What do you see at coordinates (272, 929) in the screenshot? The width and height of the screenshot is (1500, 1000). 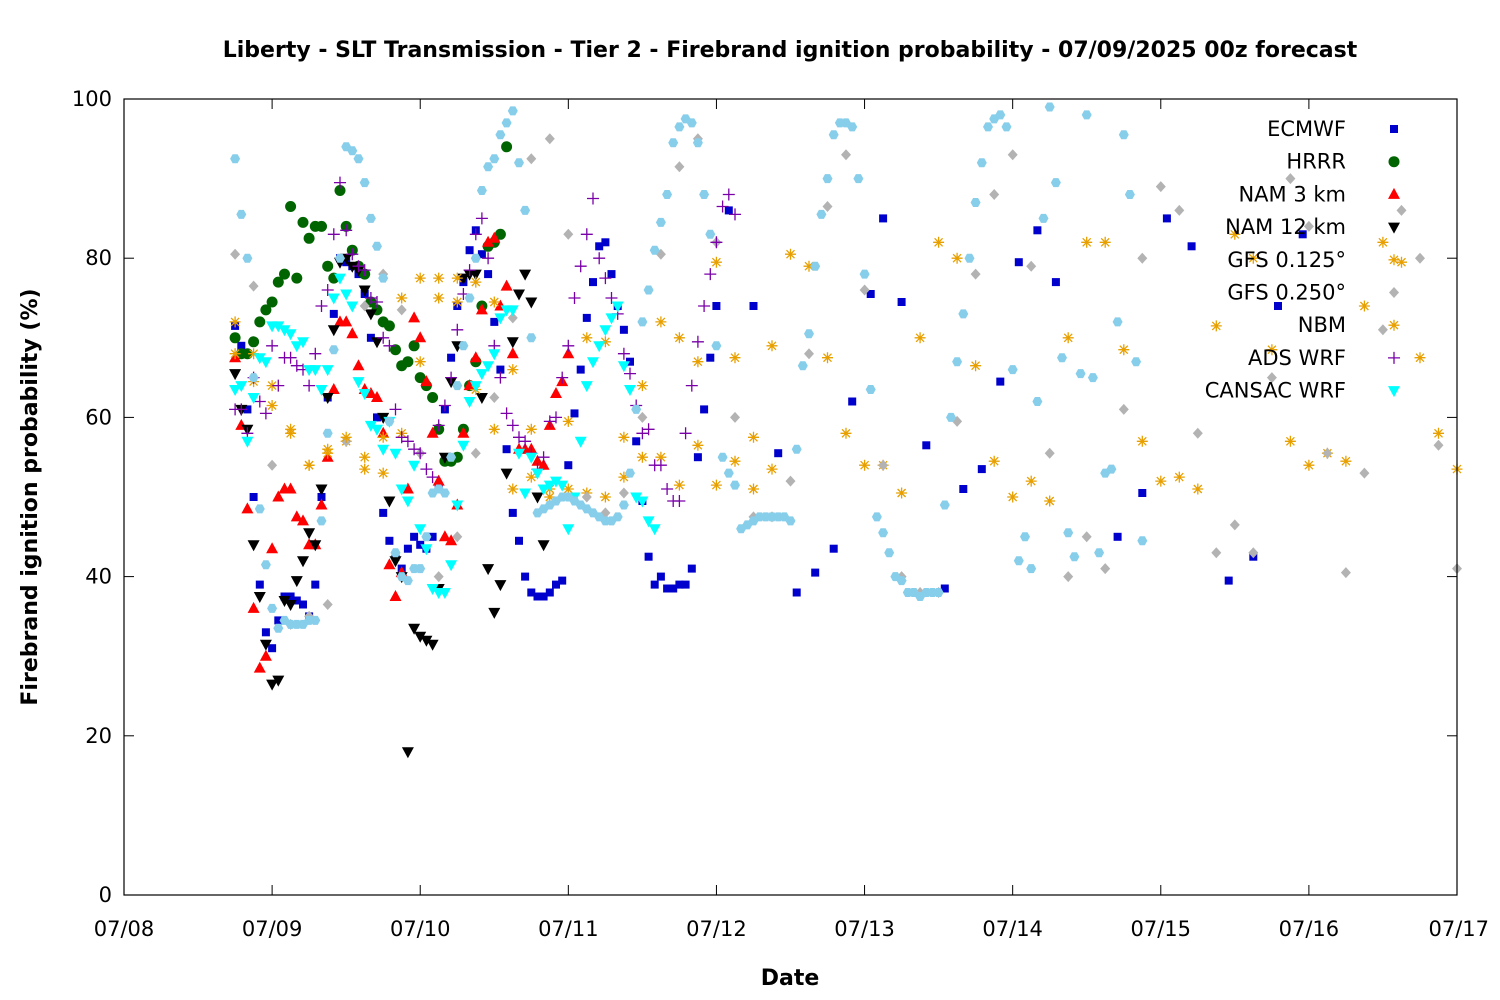 I see `x-tick-label: 07/09` at bounding box center [272, 929].